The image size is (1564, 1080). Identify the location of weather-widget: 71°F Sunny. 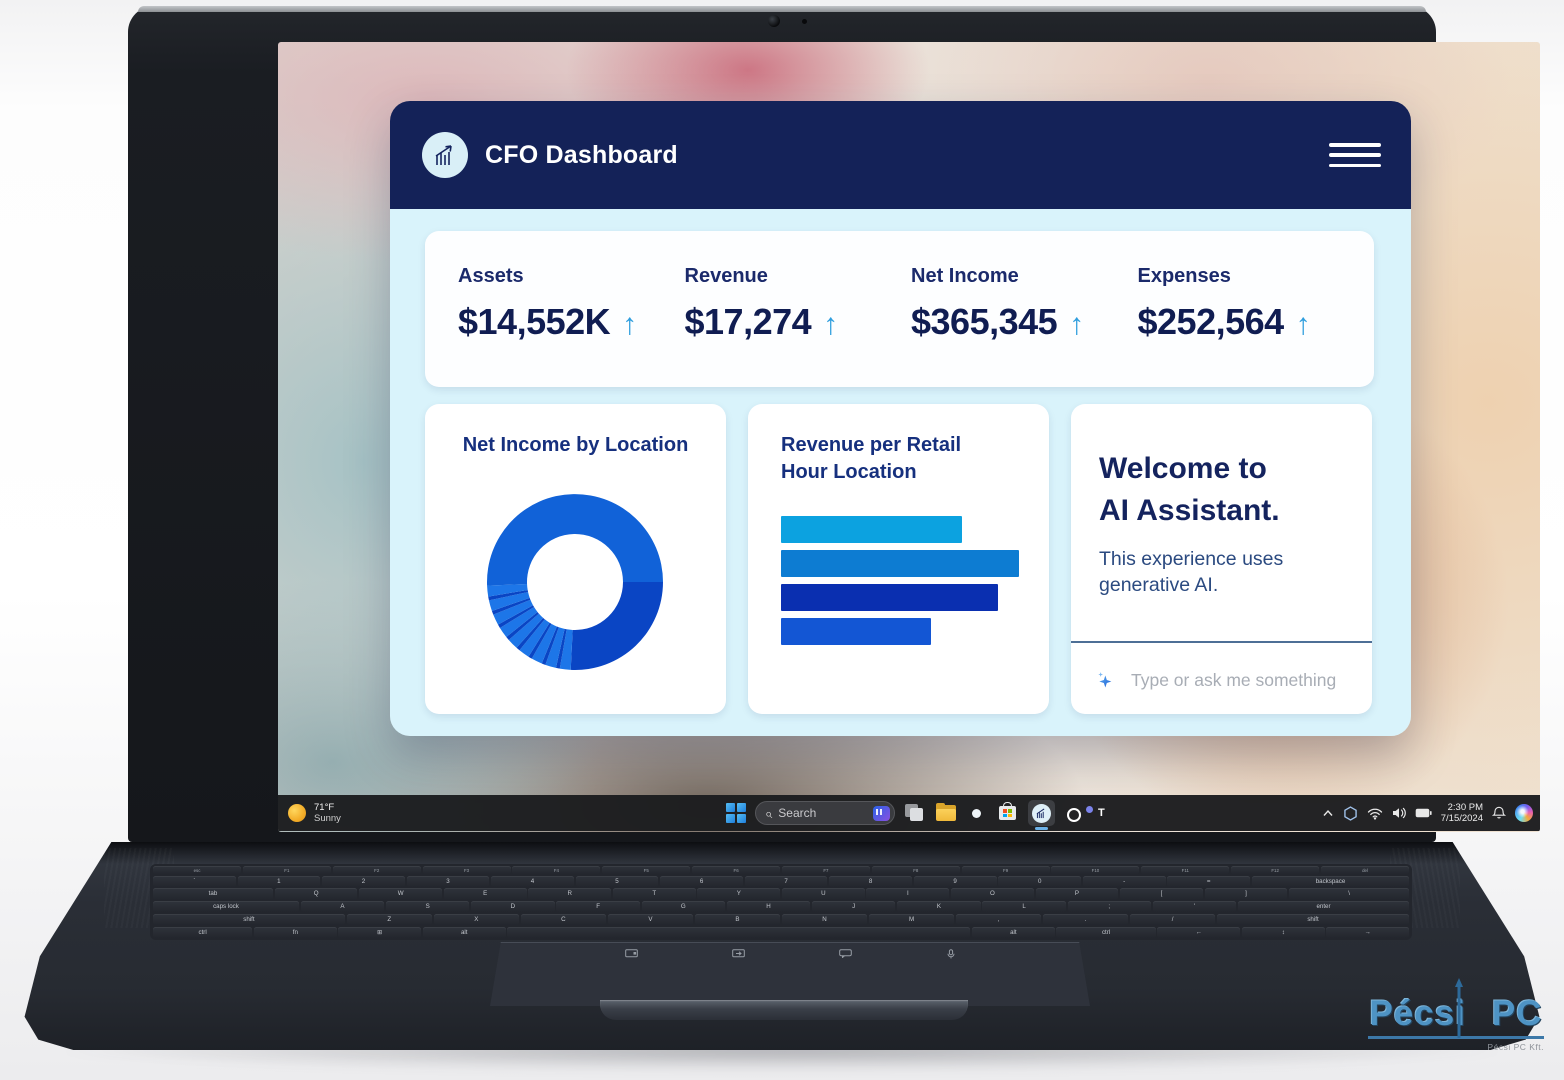
(314, 813).